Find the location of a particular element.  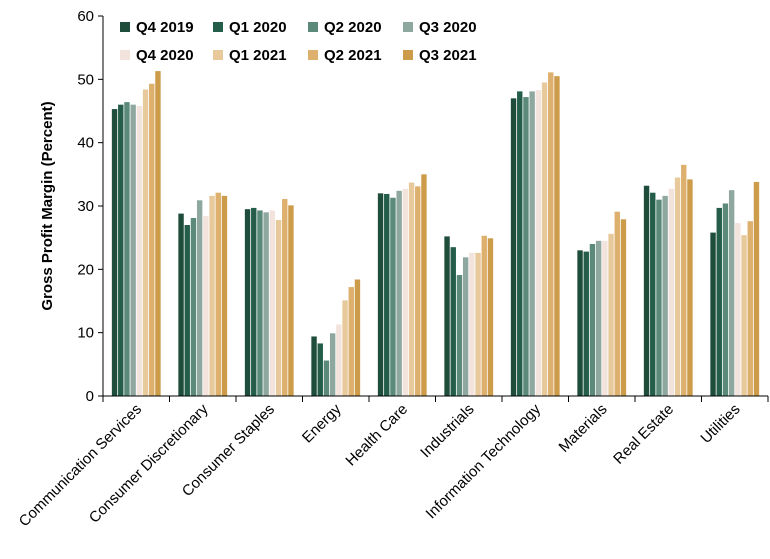

x-category-label: Information Technology is located at coordinates (484, 461).